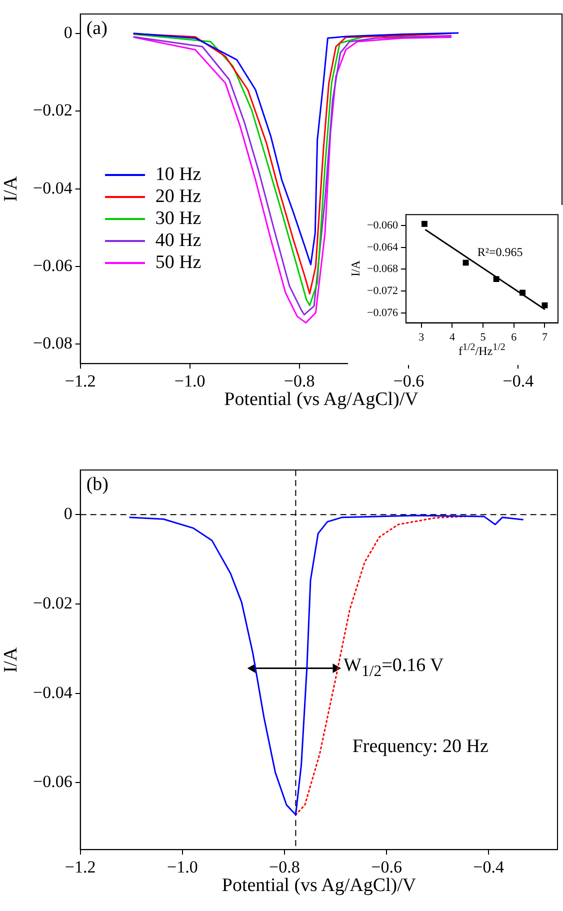 This screenshot has height=911, width=563. Describe the element at coordinates (382, 247) in the screenshot. I see `y-tick-label: −0.064` at that location.